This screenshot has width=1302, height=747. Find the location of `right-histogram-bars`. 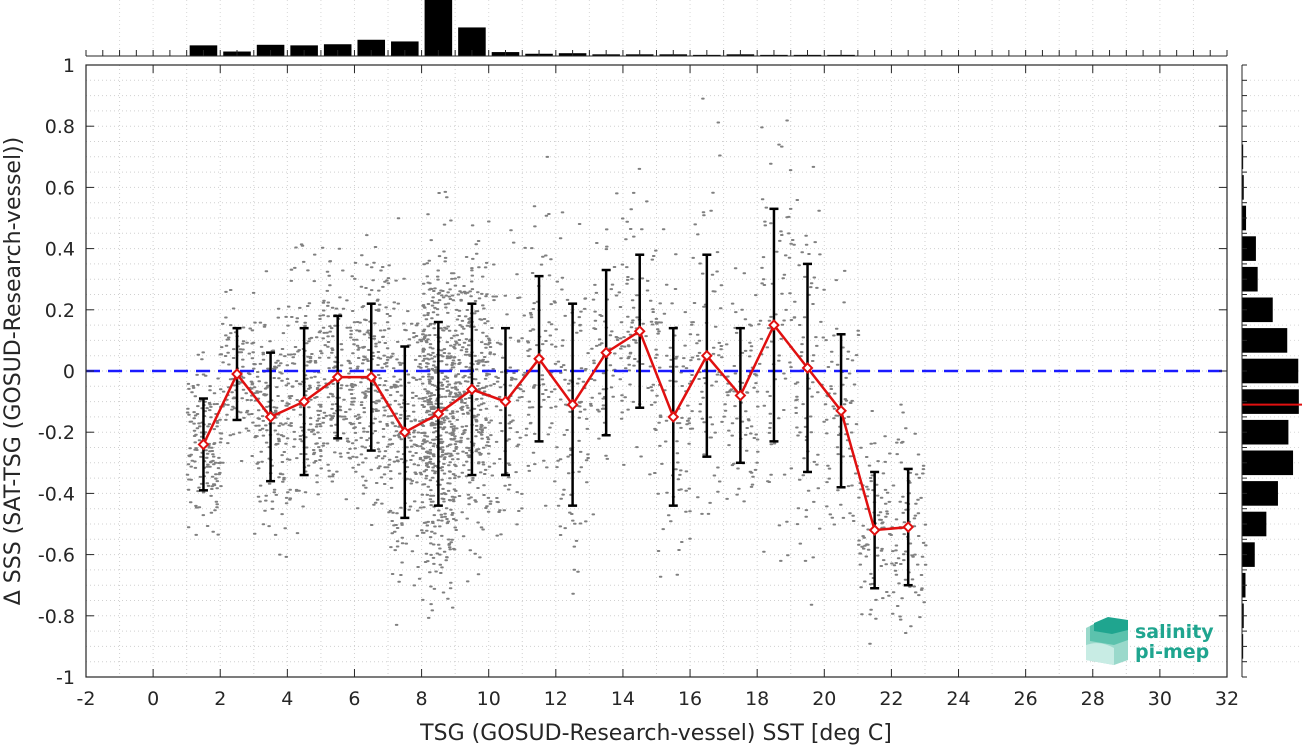

right-histogram-bars is located at coordinates (1272, 401).